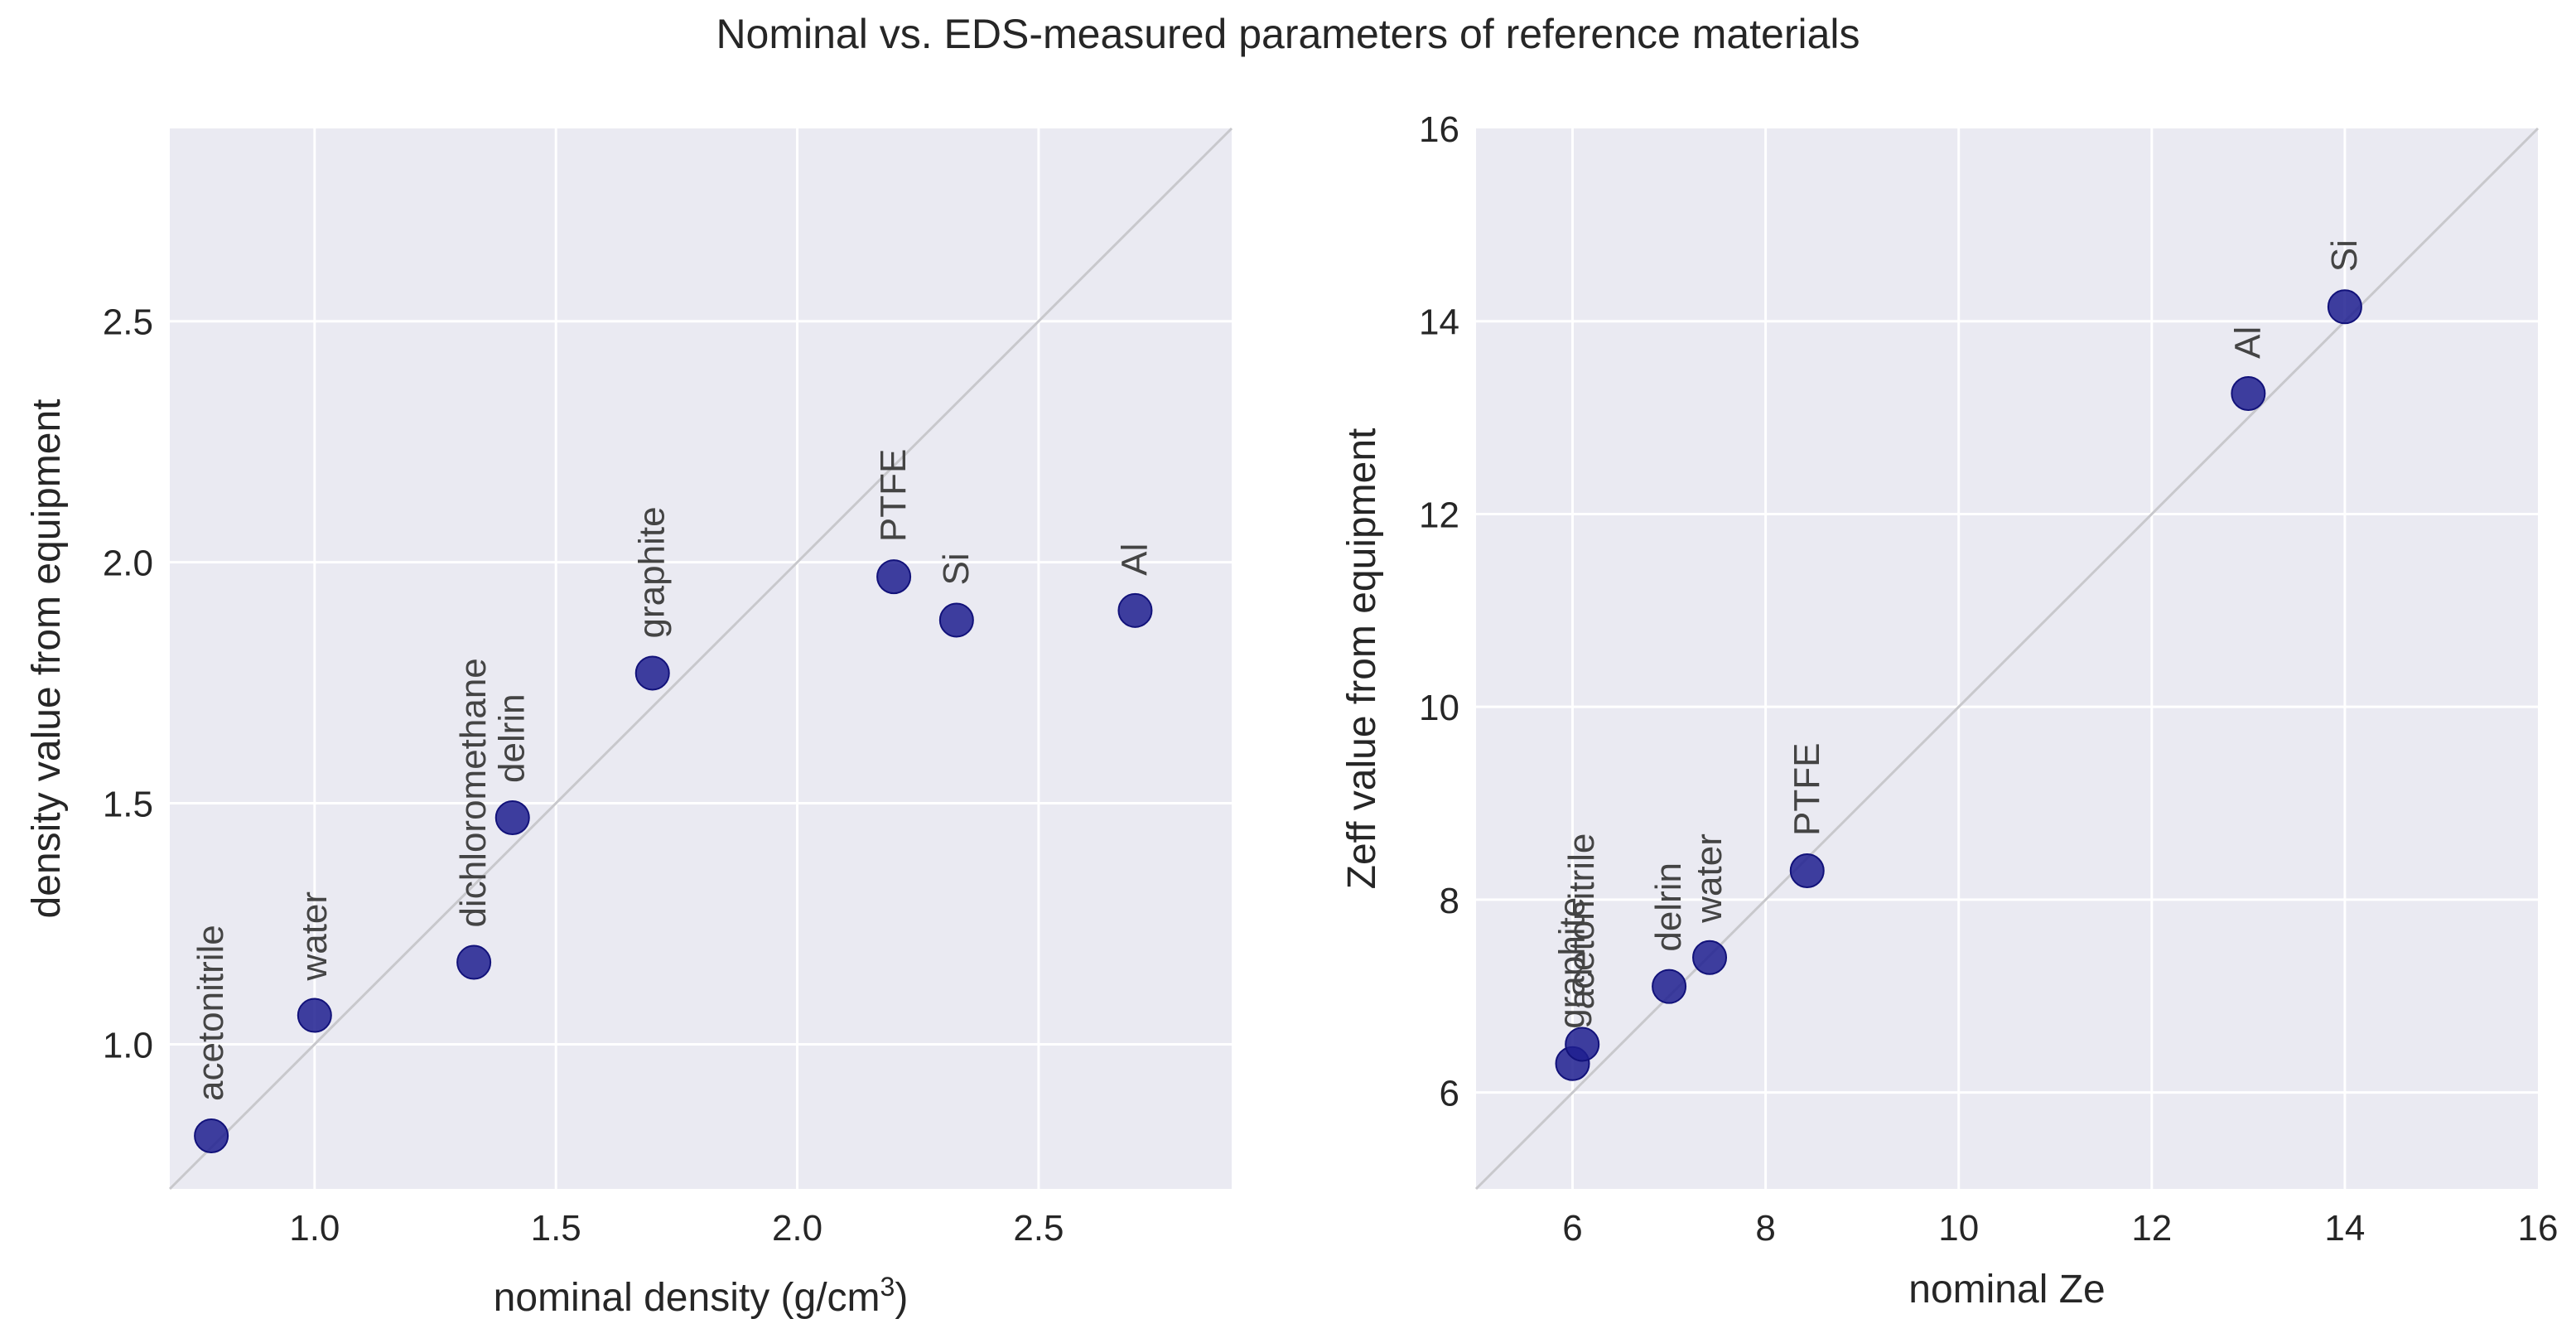  I want to click on zeff-point-delrin, so click(1669, 986).